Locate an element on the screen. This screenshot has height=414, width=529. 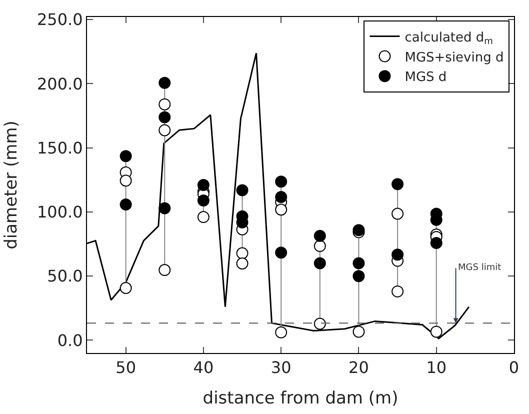
y-tick-label: 250.0 is located at coordinates (59, 20).